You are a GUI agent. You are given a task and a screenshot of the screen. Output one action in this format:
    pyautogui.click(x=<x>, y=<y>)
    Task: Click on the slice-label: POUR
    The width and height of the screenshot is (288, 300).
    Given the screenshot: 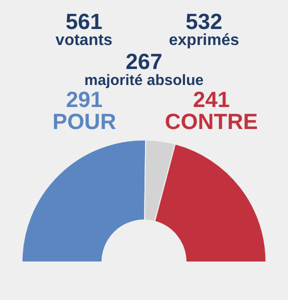 What is the action you would take?
    pyautogui.click(x=84, y=121)
    